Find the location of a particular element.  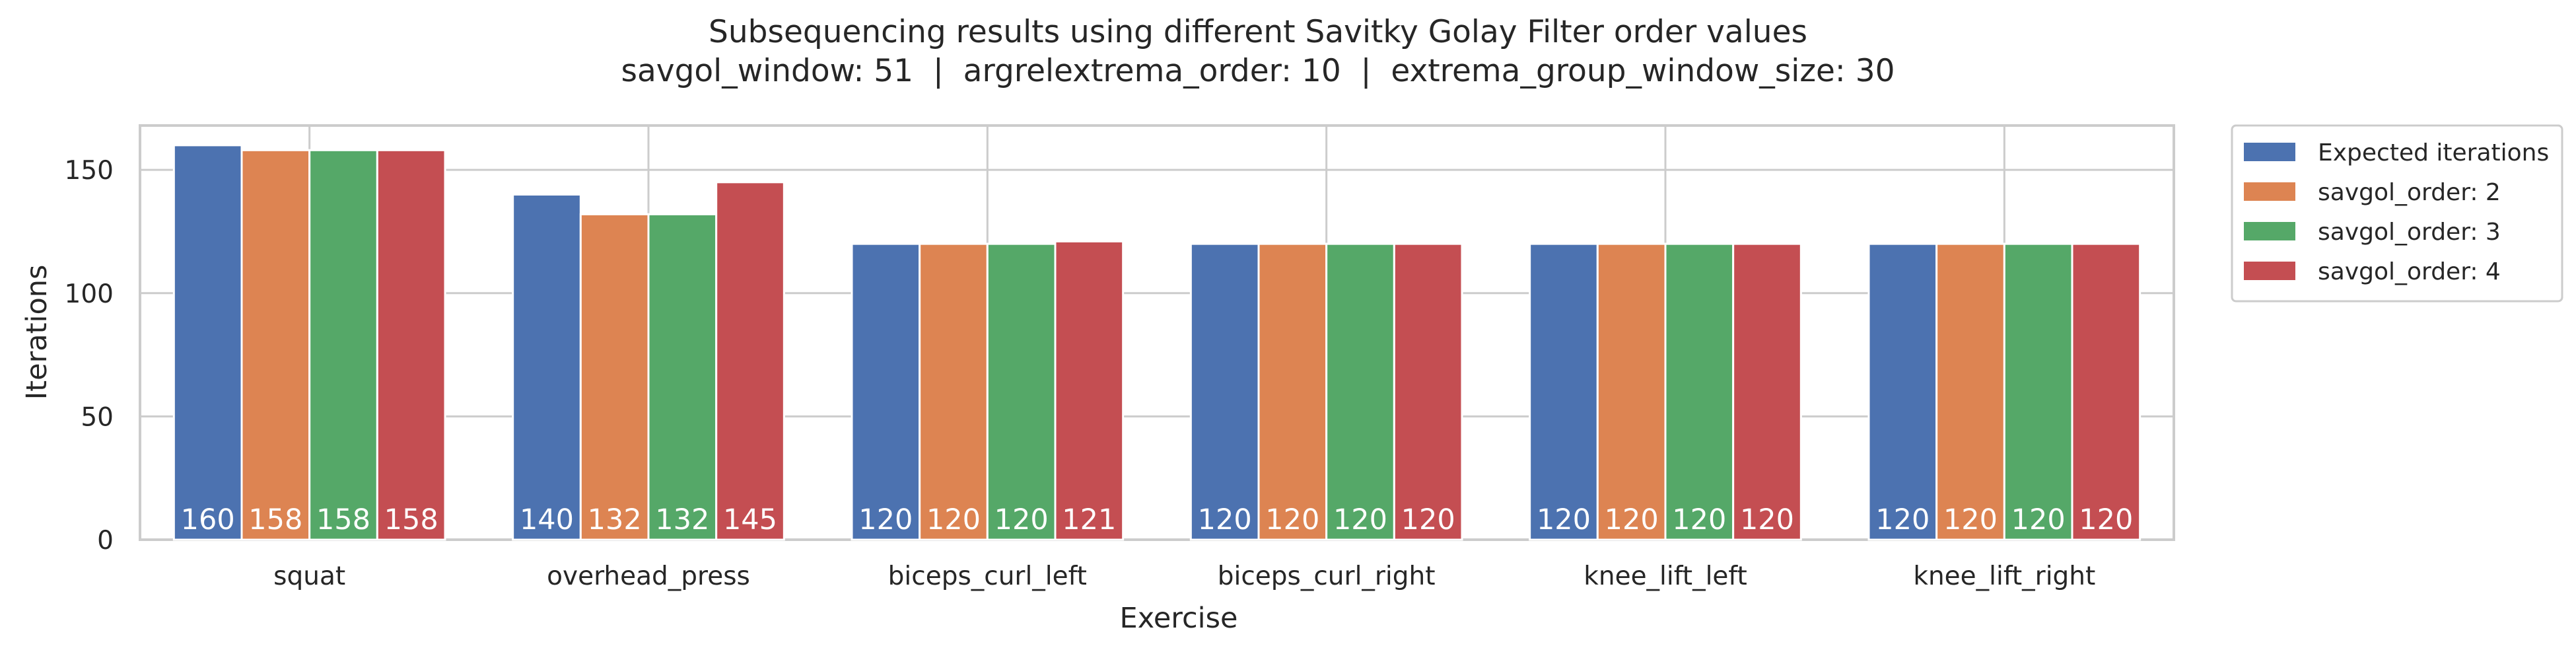

legend-label: savgol_order: 3 is located at coordinates (2409, 232).